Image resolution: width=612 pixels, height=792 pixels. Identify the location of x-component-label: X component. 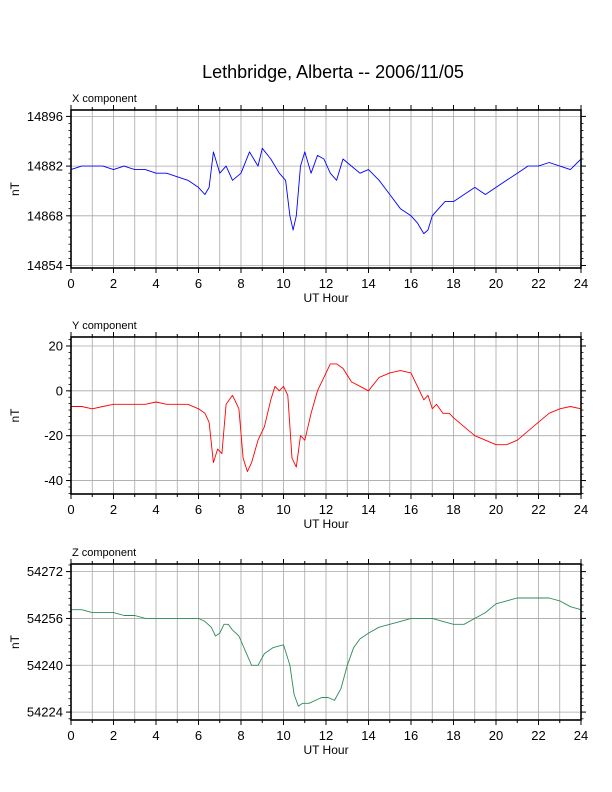
(104, 99).